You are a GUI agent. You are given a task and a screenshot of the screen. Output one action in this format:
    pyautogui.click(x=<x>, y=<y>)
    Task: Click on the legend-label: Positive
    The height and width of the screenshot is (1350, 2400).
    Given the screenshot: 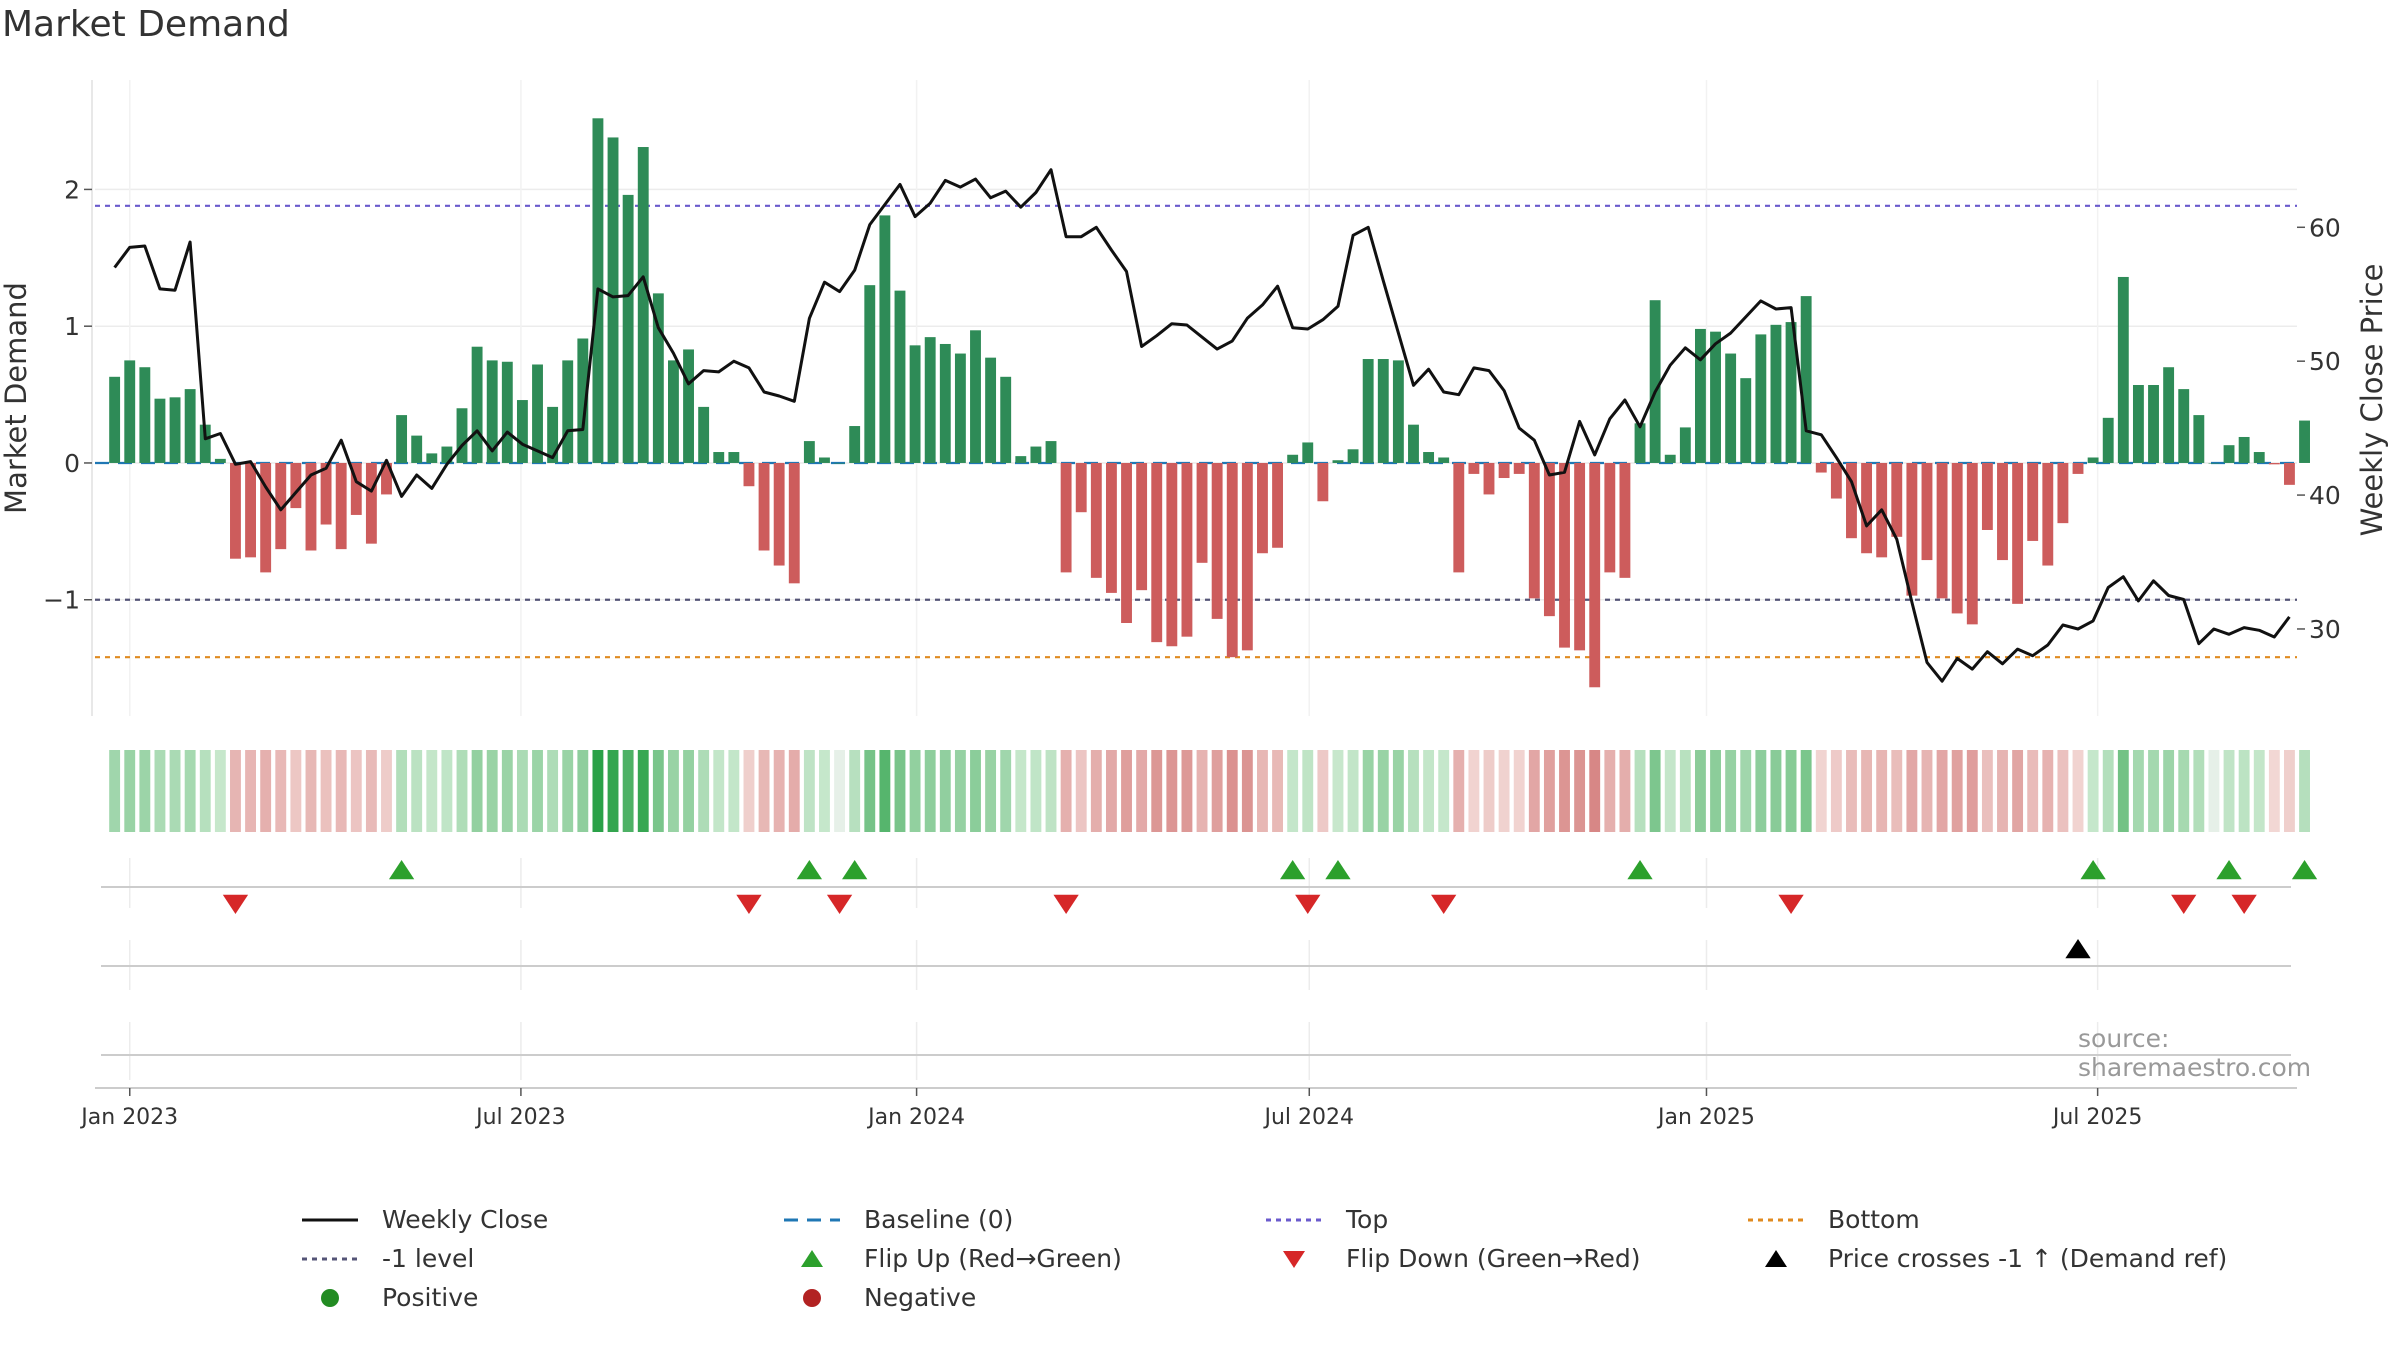 What is the action you would take?
    pyautogui.click(x=430, y=1297)
    